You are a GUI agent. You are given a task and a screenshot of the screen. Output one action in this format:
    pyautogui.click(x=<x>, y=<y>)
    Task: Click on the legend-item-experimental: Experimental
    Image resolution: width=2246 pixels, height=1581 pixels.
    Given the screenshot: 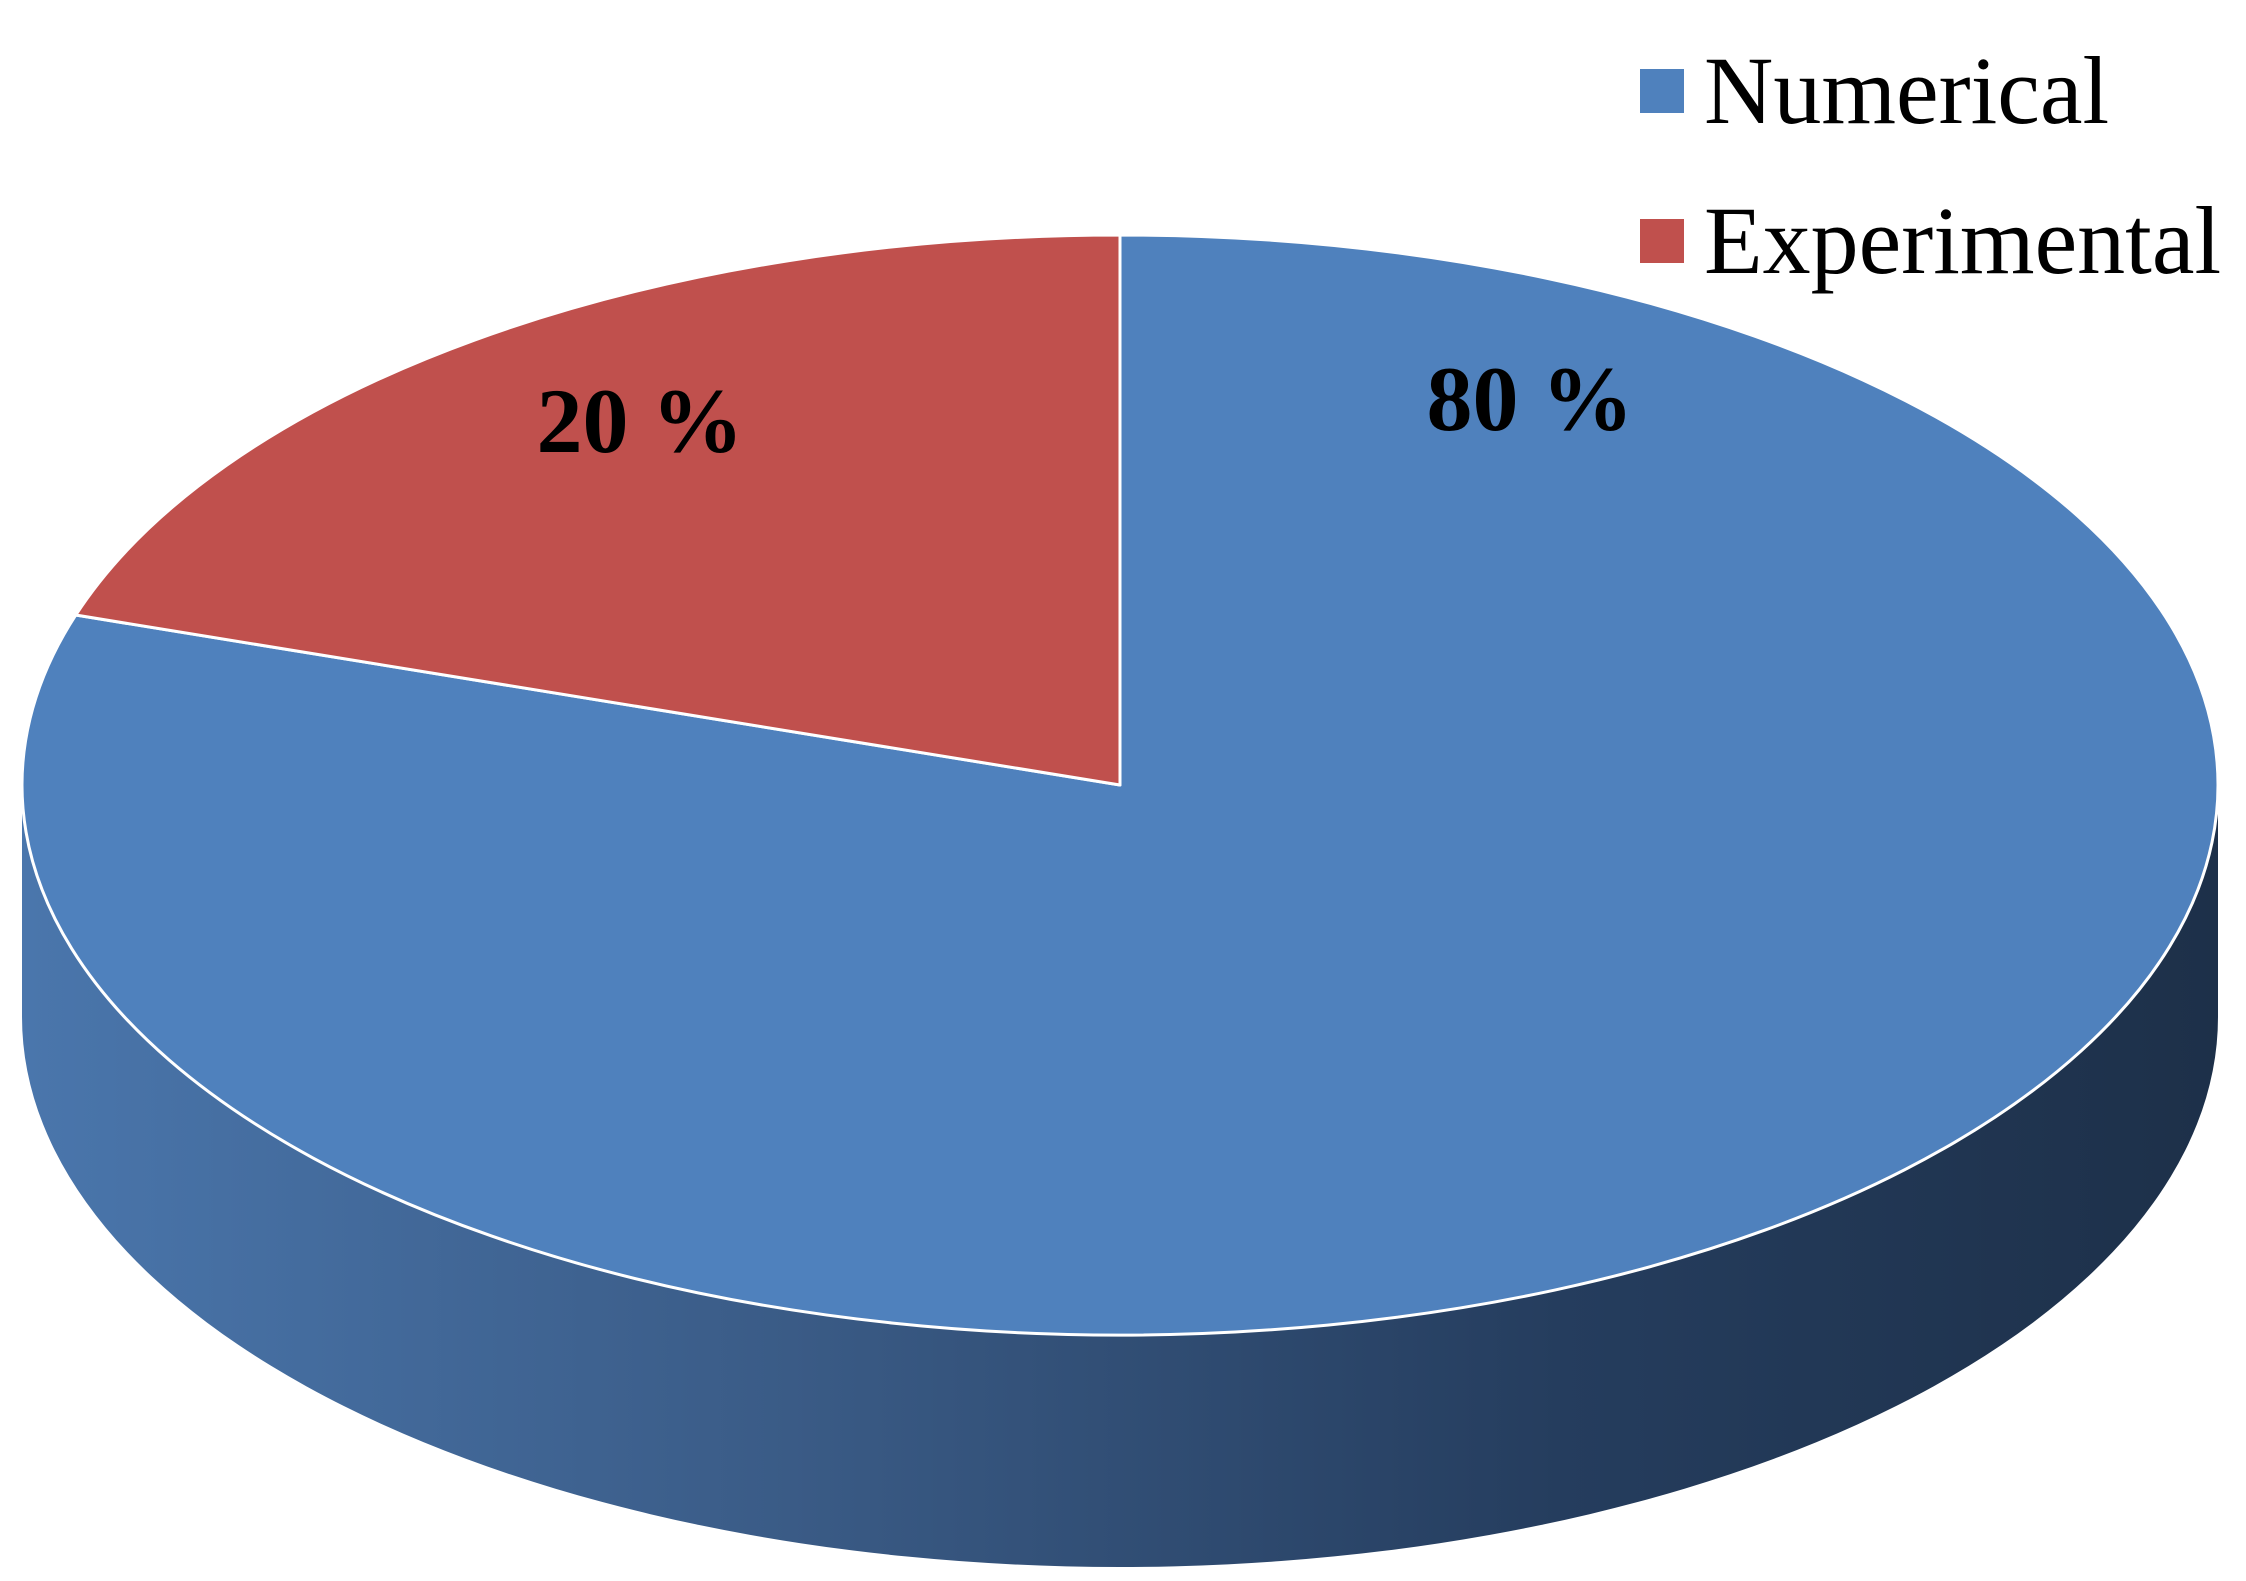 What is the action you would take?
    pyautogui.click(x=1930, y=241)
    